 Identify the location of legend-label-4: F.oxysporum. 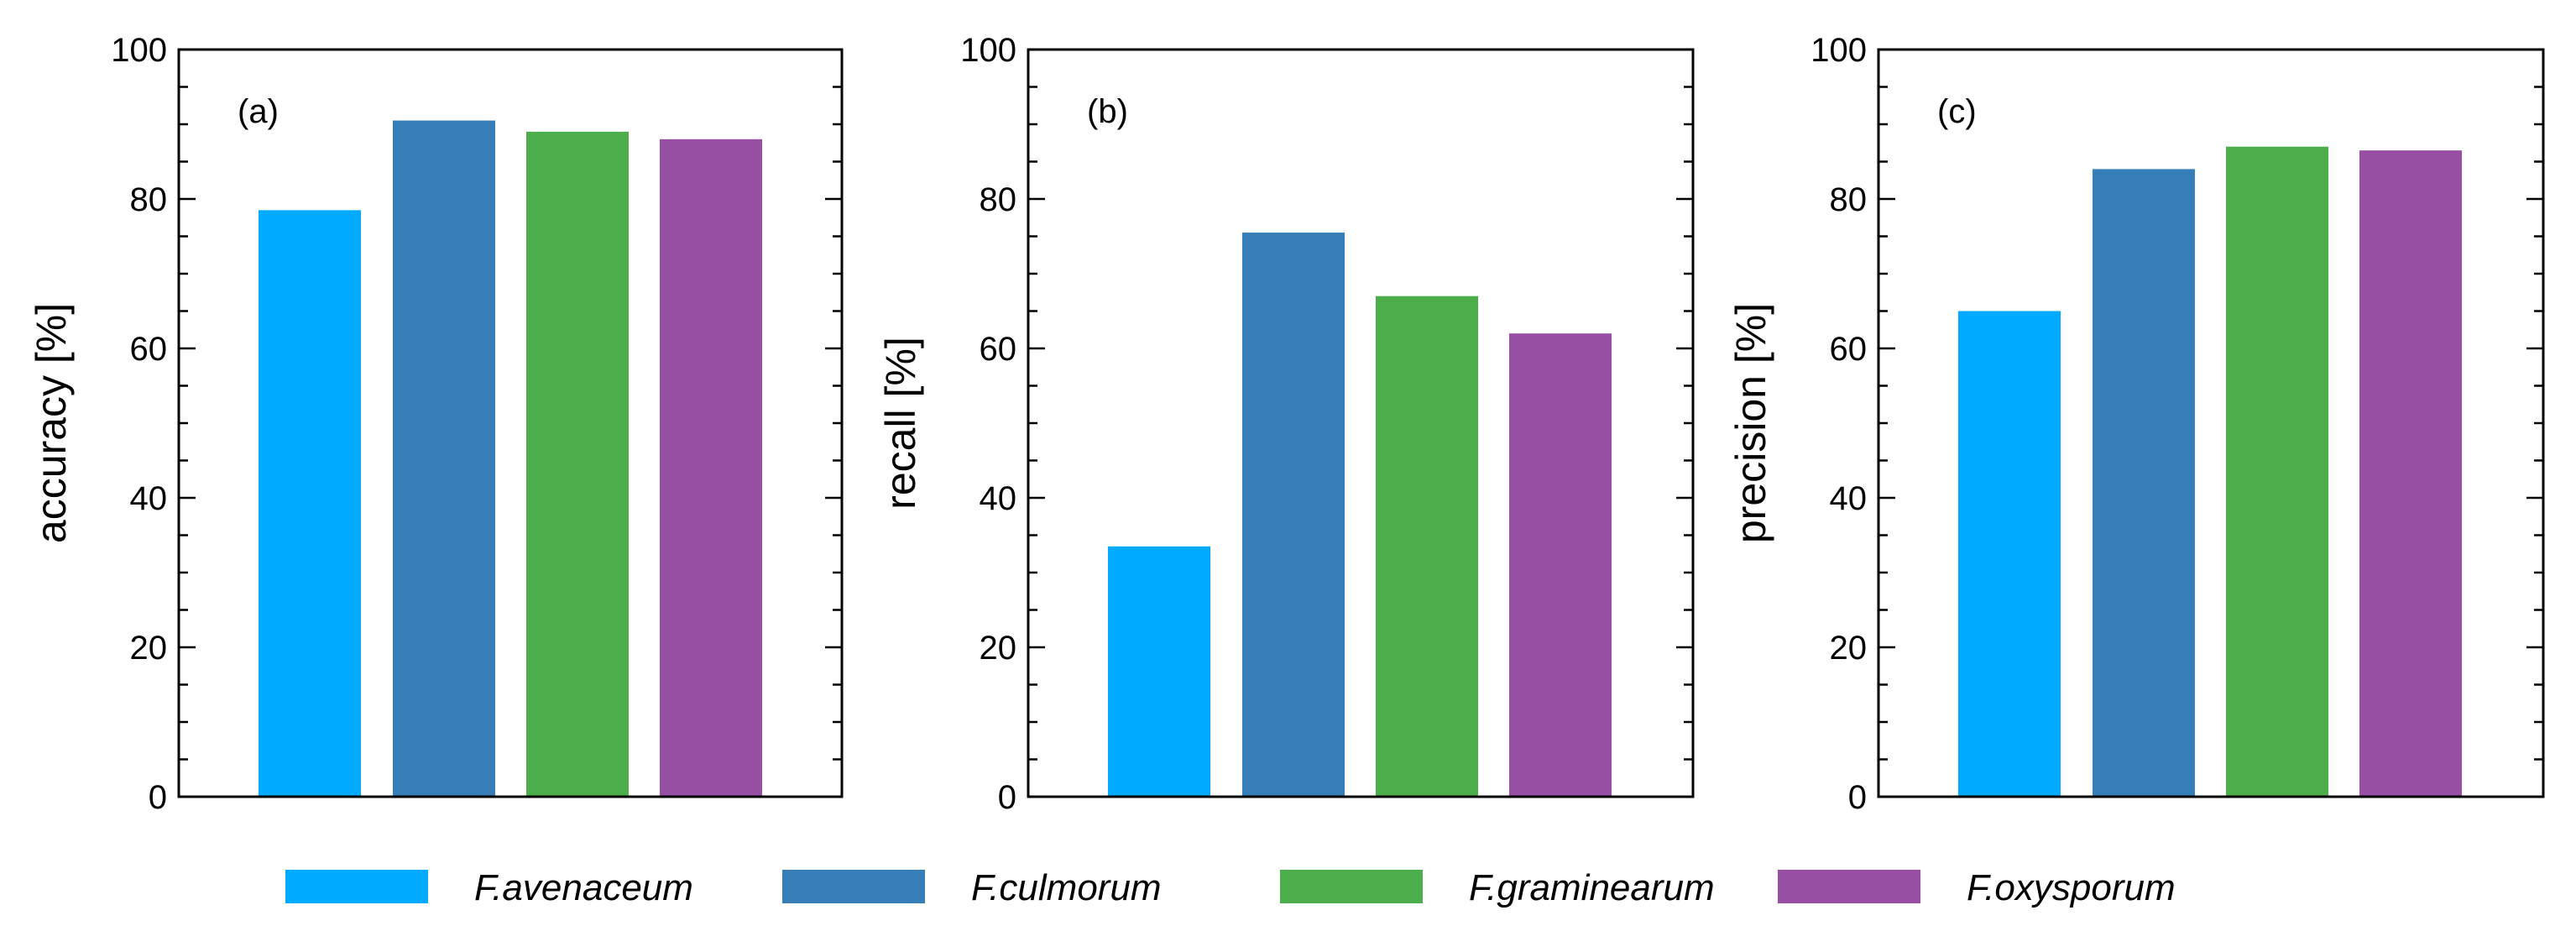
(2071, 887).